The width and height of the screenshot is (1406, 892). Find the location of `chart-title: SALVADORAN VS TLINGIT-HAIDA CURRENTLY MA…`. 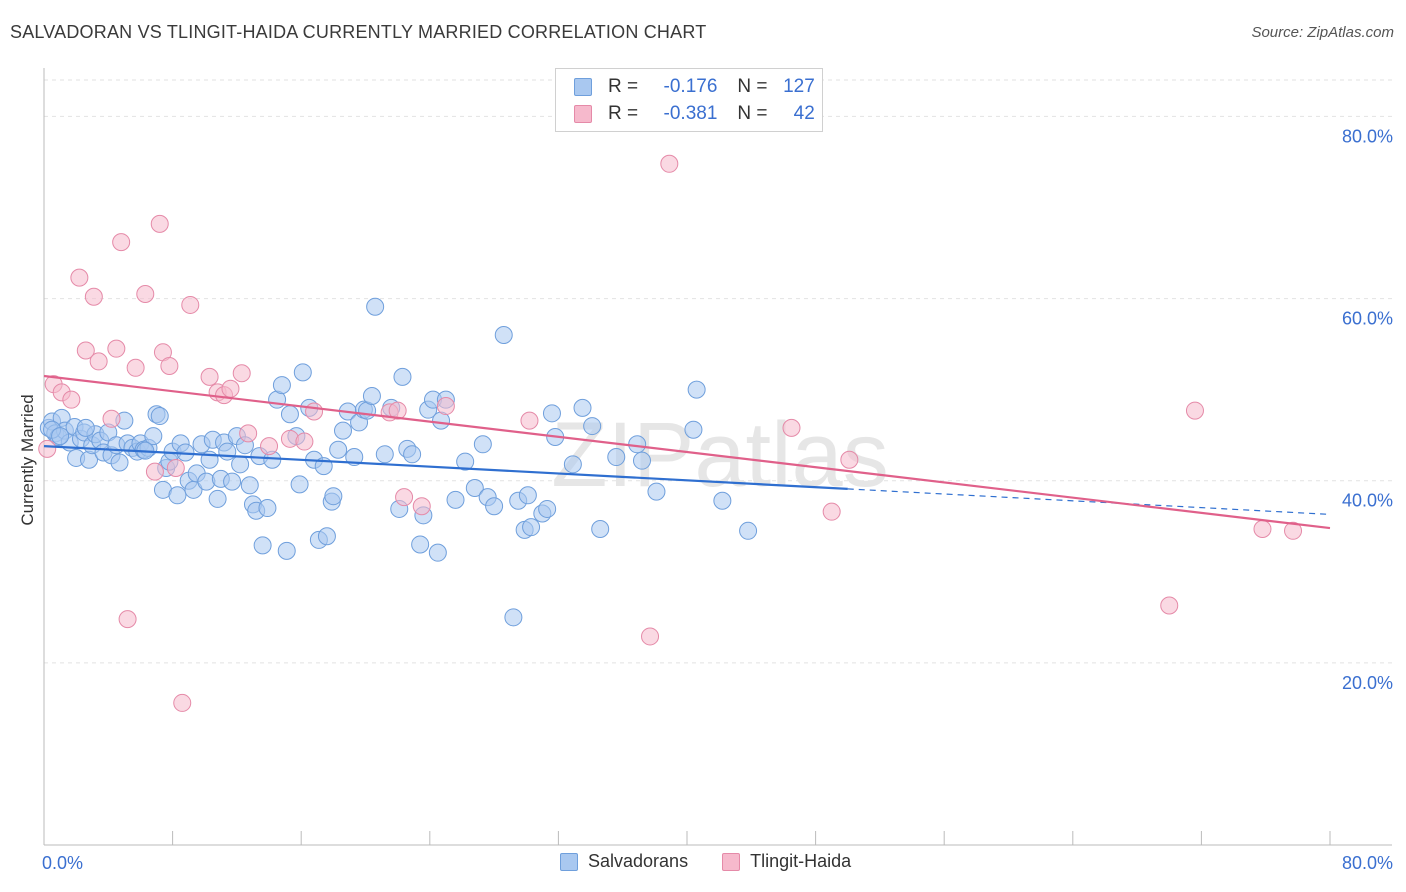

chart-title: SALVADORAN VS TLINGIT-HAIDA CURRENTLY MA… is located at coordinates (358, 32).